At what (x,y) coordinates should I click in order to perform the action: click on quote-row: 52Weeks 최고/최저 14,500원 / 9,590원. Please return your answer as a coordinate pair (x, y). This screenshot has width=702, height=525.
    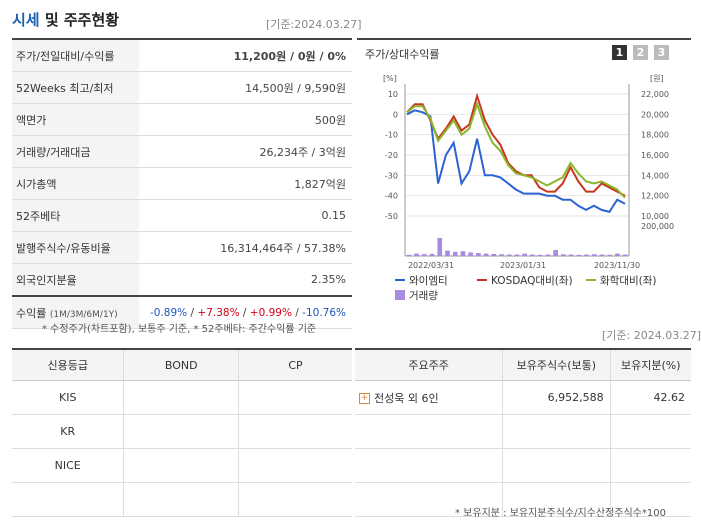
    Looking at the image, I should click on (182, 87).